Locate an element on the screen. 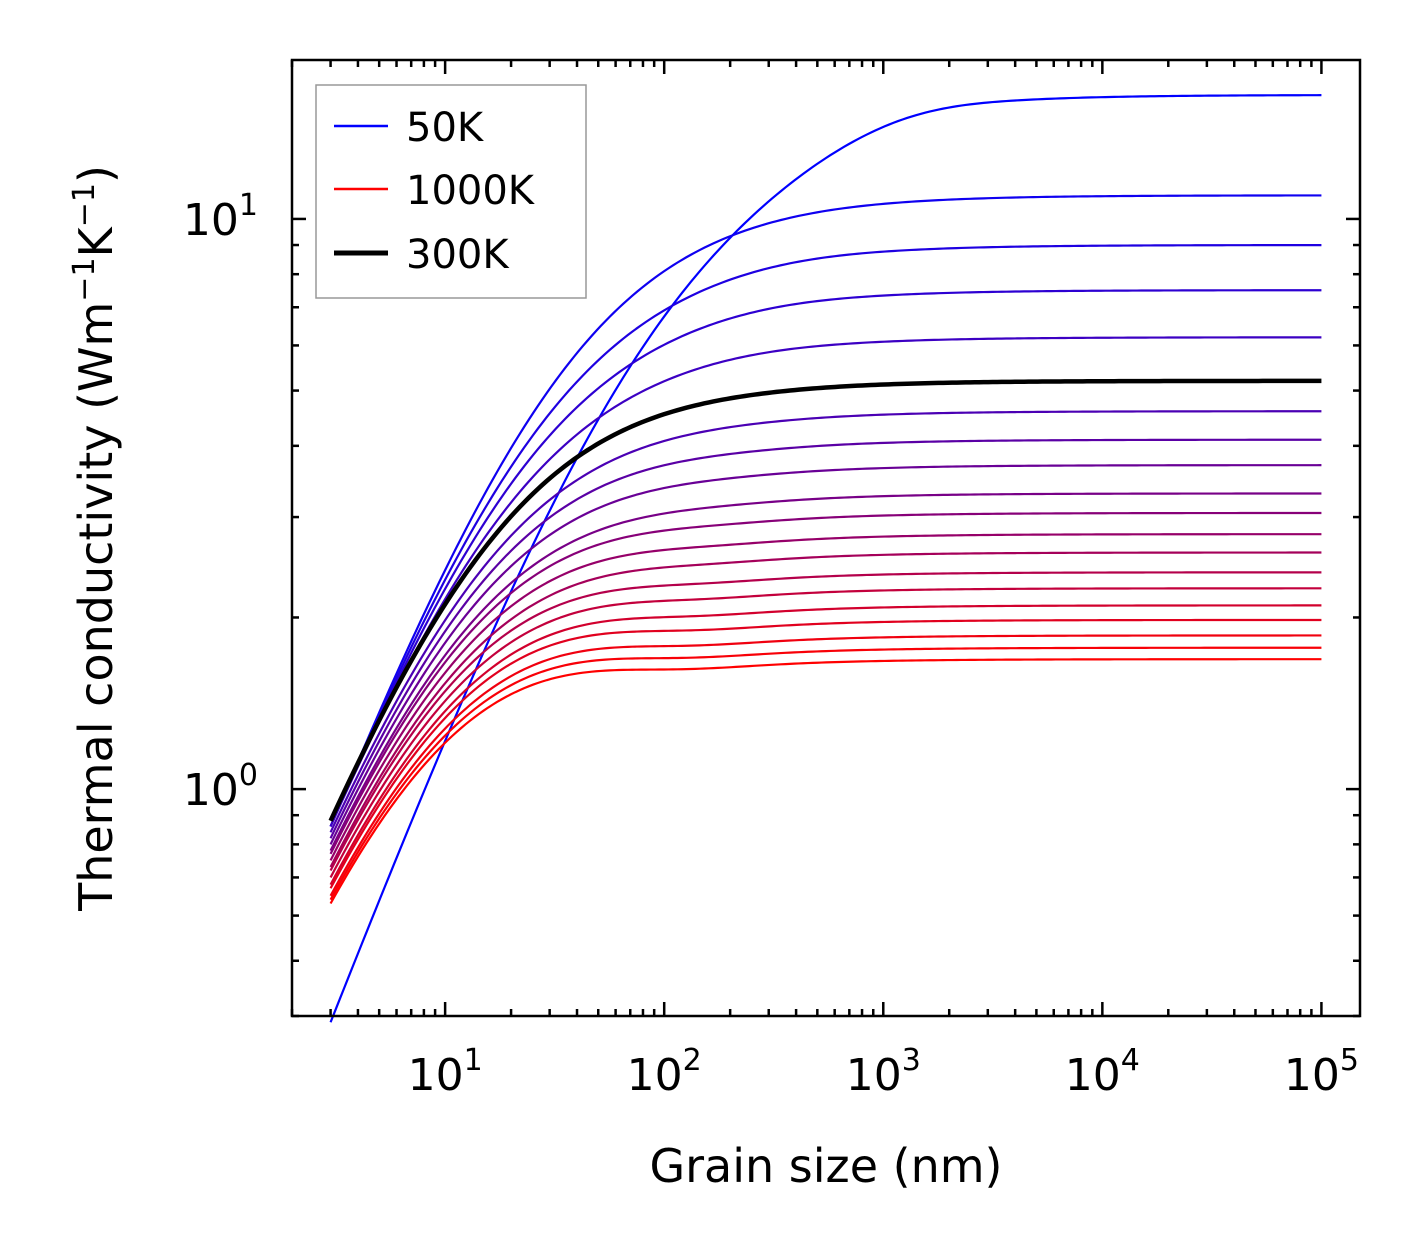  legend-box is located at coordinates (451, 191).